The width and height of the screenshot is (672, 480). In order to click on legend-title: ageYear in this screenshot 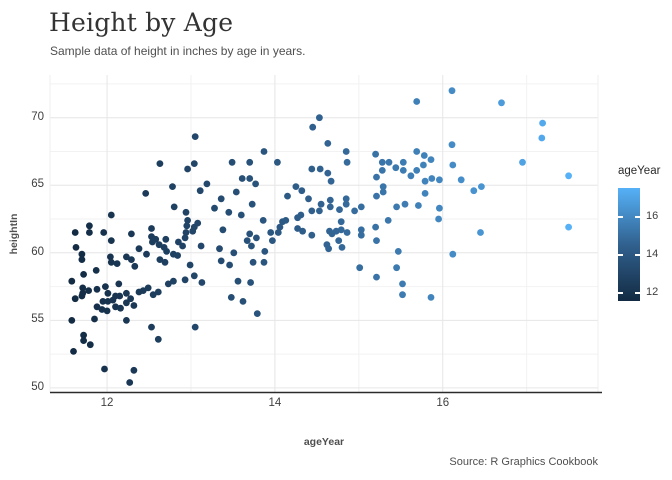, I will do `click(639, 171)`.